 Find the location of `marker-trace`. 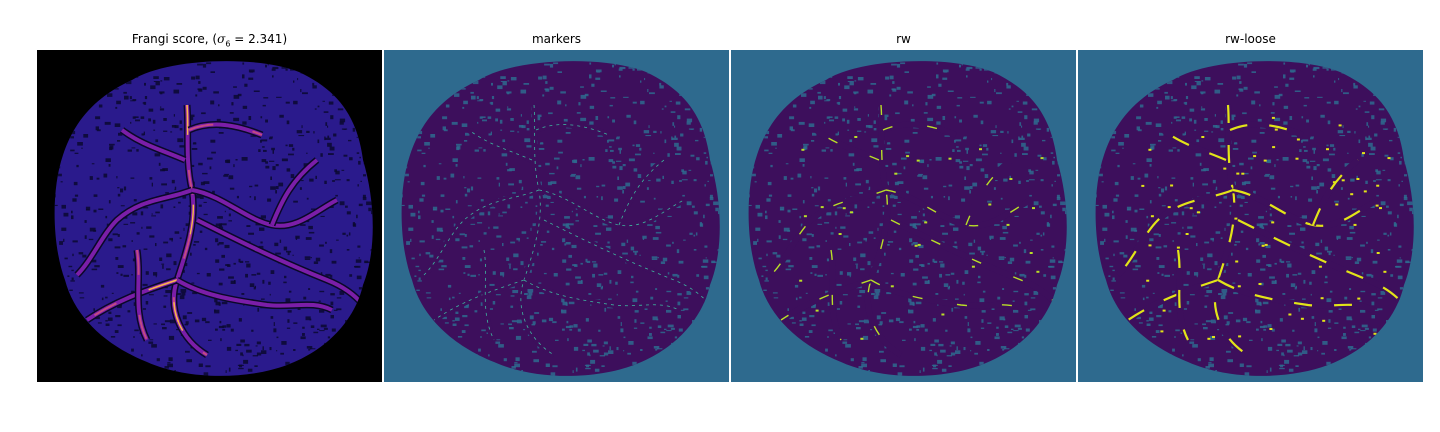

marker-trace is located at coordinates (481, 232).